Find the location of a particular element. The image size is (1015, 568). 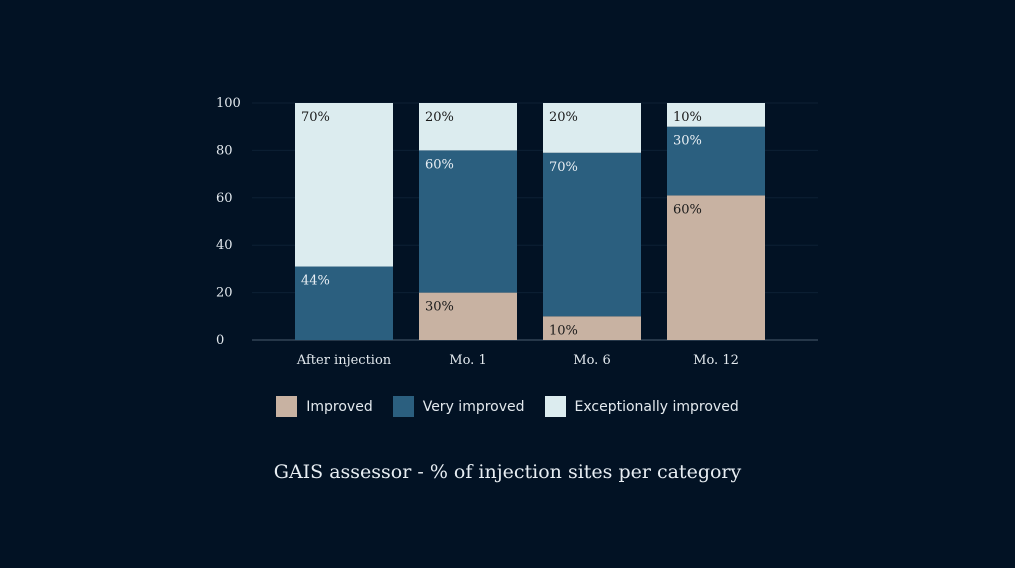

x-tick-label: After injection is located at coordinates (344, 360).